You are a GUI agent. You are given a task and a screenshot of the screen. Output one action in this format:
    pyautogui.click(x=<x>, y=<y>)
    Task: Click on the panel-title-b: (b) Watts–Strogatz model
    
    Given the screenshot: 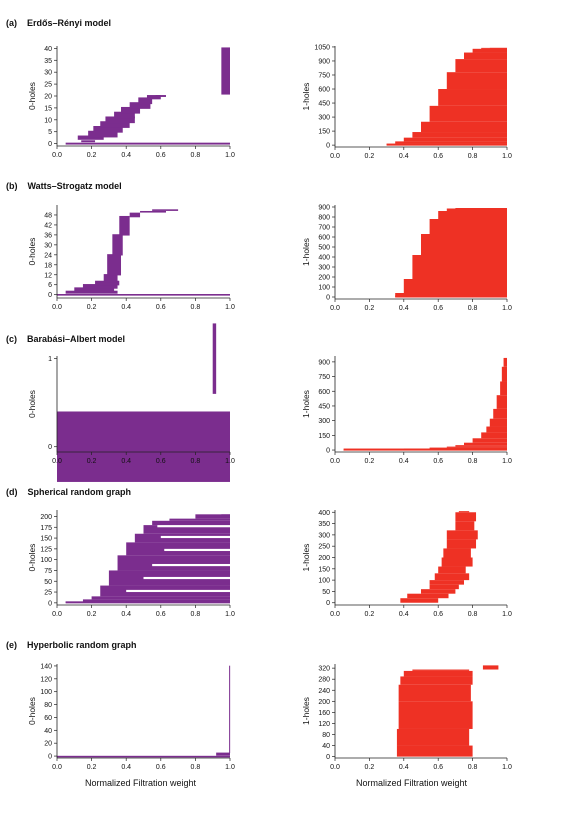 What is the action you would take?
    pyautogui.click(x=64, y=186)
    